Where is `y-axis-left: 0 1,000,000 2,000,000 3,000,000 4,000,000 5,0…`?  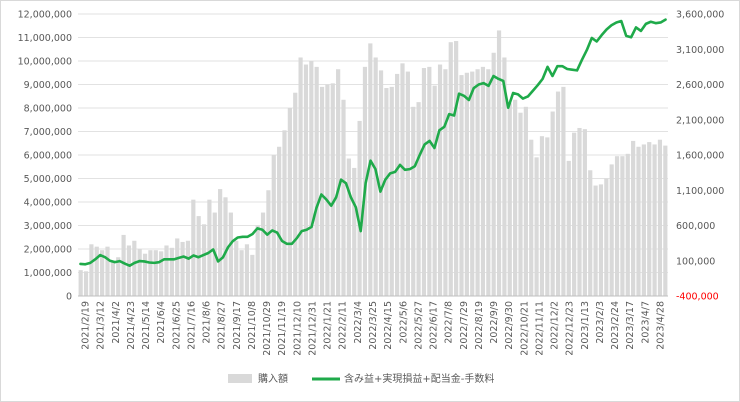
y-axis-left: 0 1,000,000 2,000,000 3,000,000 4,000,000 5,0… is located at coordinates (45, 156).